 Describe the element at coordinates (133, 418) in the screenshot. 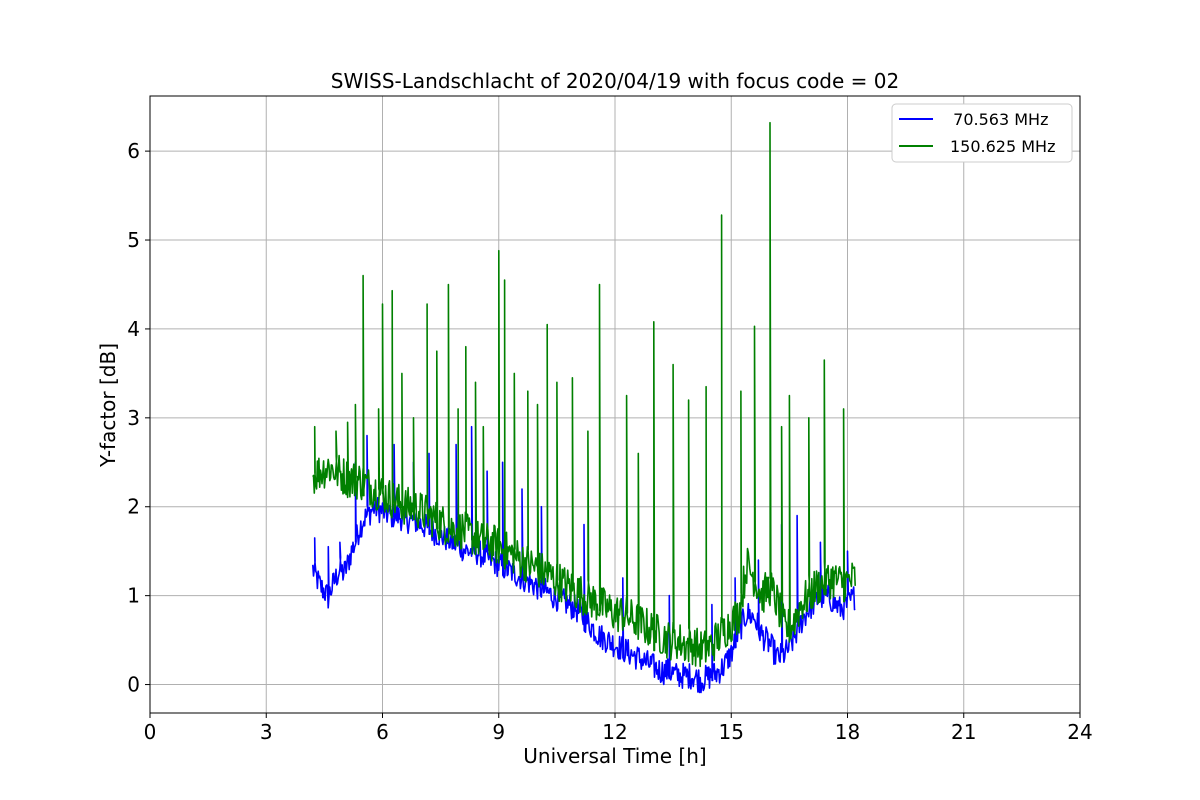

I see `y-tick-label: 3` at that location.